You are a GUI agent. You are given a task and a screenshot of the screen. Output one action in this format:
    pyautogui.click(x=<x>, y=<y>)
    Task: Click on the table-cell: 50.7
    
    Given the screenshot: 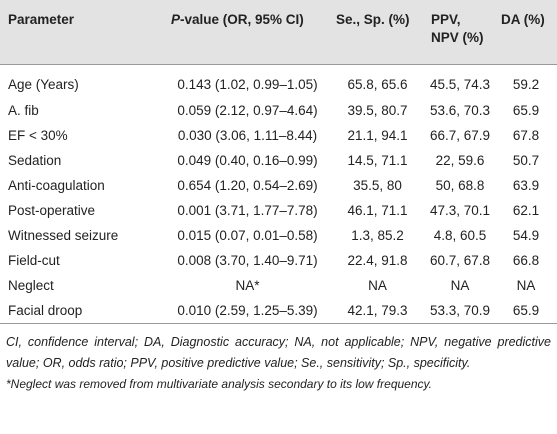 What is the action you would take?
    pyautogui.click(x=526, y=160)
    